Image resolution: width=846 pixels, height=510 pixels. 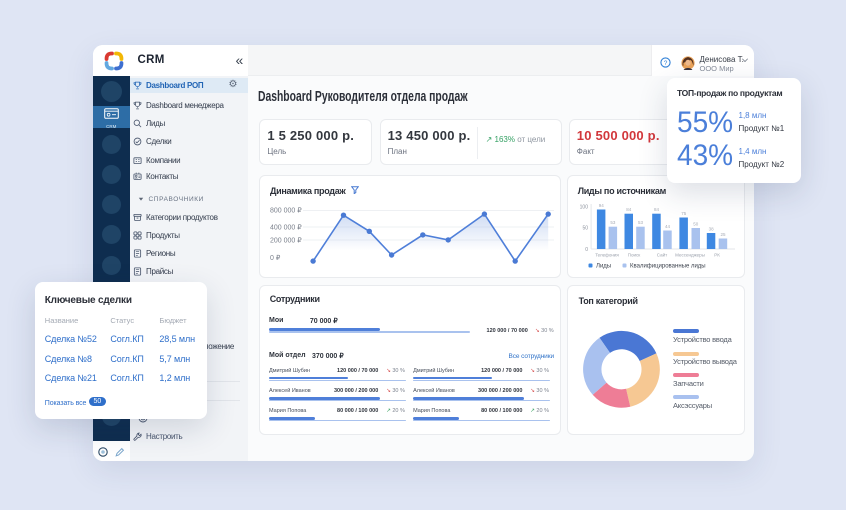 I want to click on svg-text: 200 000 ₽, so click(x=286, y=241).